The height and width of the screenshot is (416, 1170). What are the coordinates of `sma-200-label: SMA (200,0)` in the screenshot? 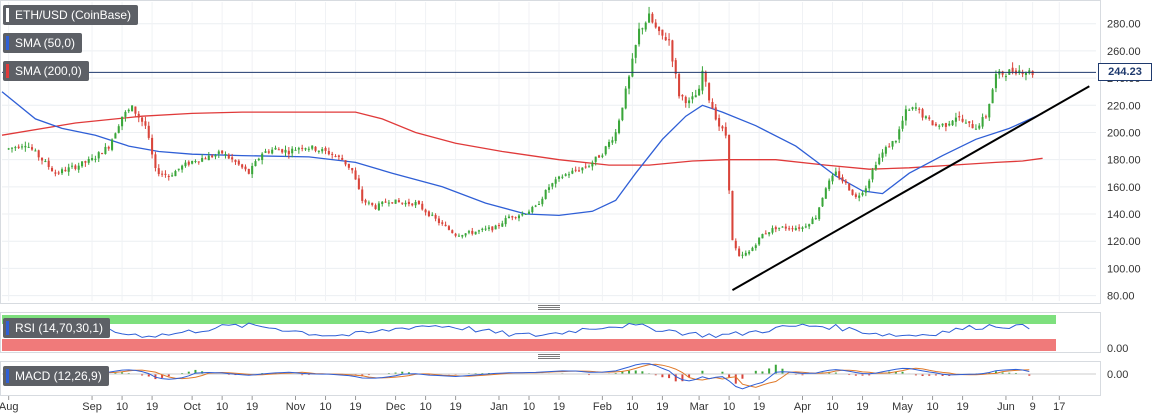 It's located at (46, 71).